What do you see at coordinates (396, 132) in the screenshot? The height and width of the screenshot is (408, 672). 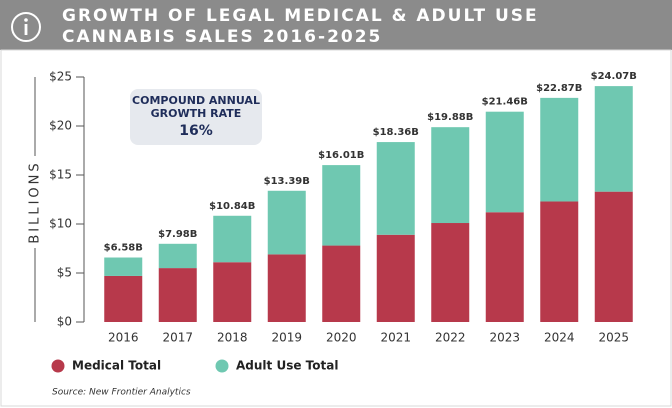 I see `total-label: $18.36B` at bounding box center [396, 132].